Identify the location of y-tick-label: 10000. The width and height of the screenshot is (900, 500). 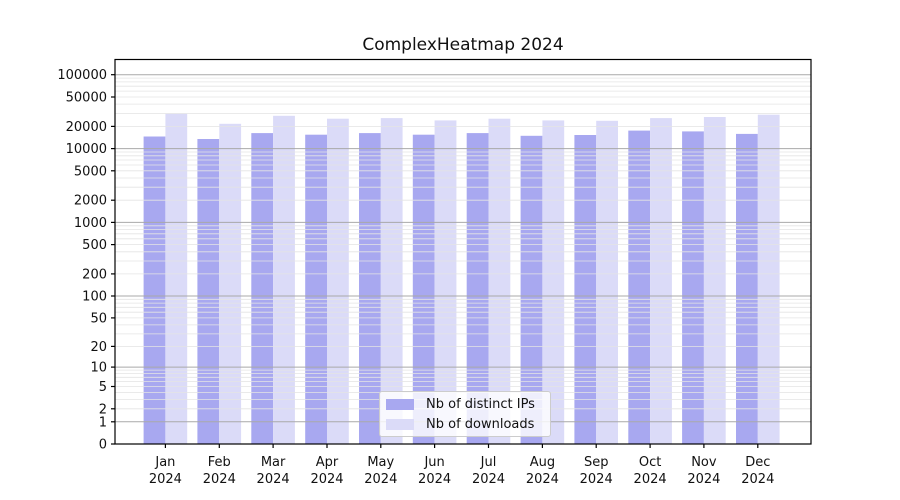
(86, 149).